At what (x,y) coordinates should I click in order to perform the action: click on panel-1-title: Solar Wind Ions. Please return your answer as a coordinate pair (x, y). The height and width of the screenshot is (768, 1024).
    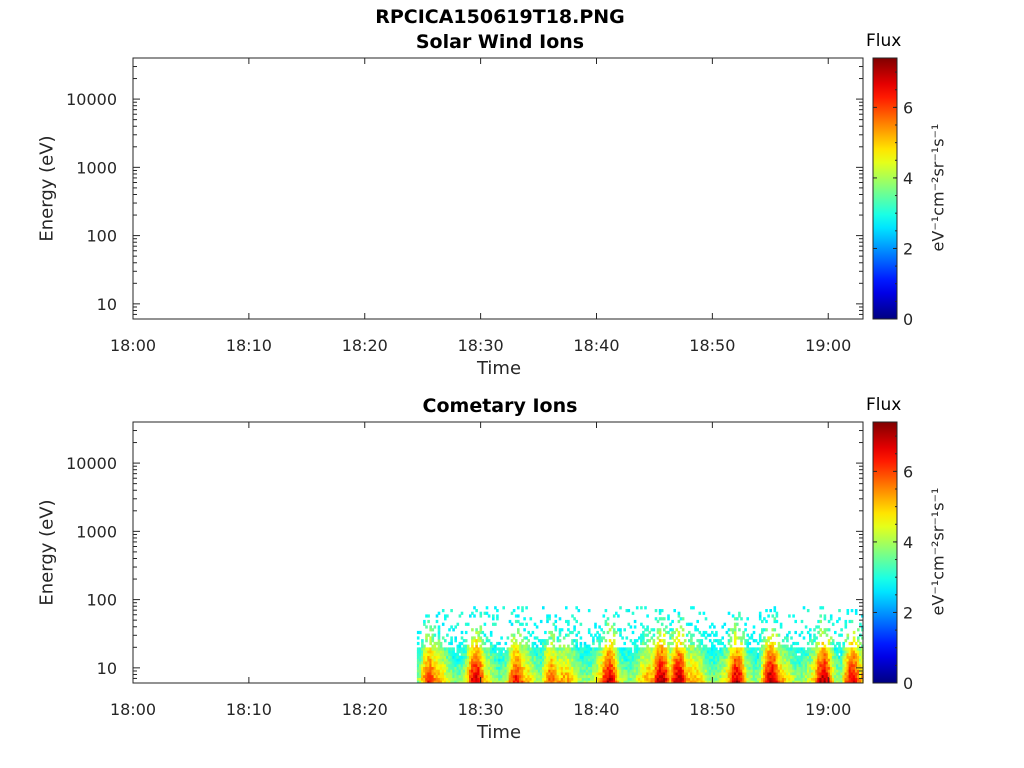
    Looking at the image, I should click on (500, 42).